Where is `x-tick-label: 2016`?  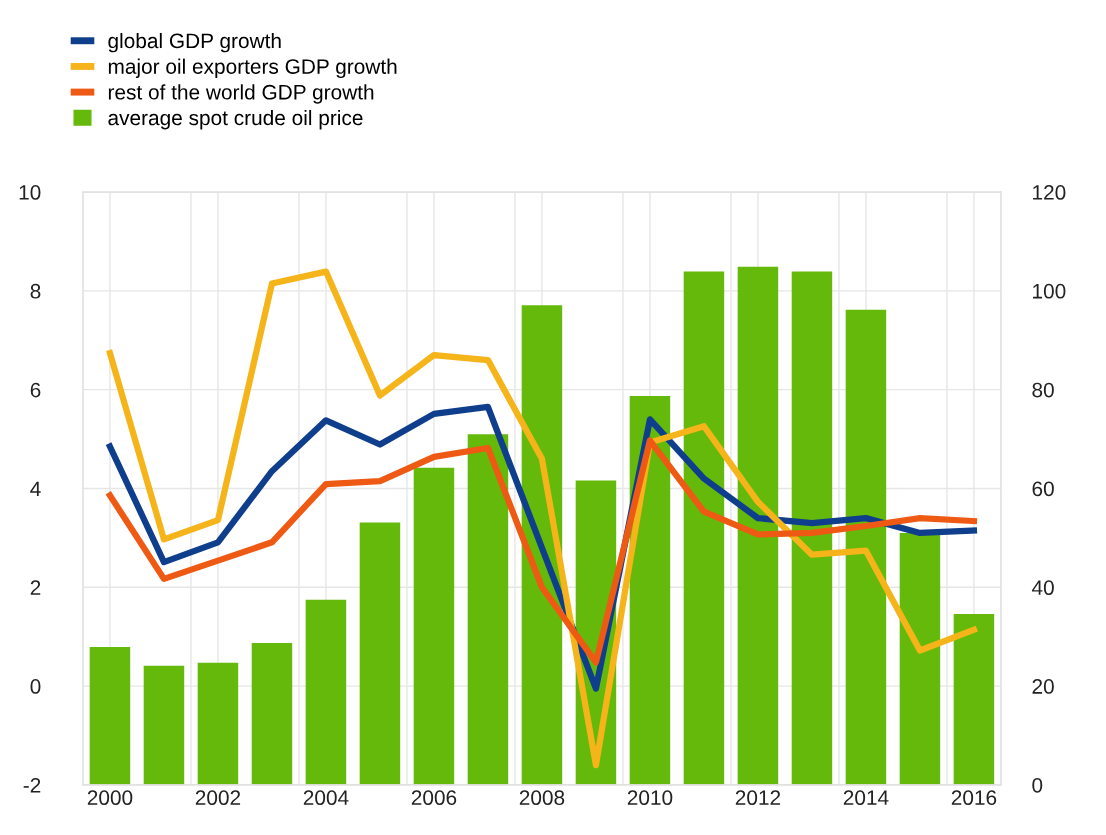 x-tick-label: 2016 is located at coordinates (974, 798).